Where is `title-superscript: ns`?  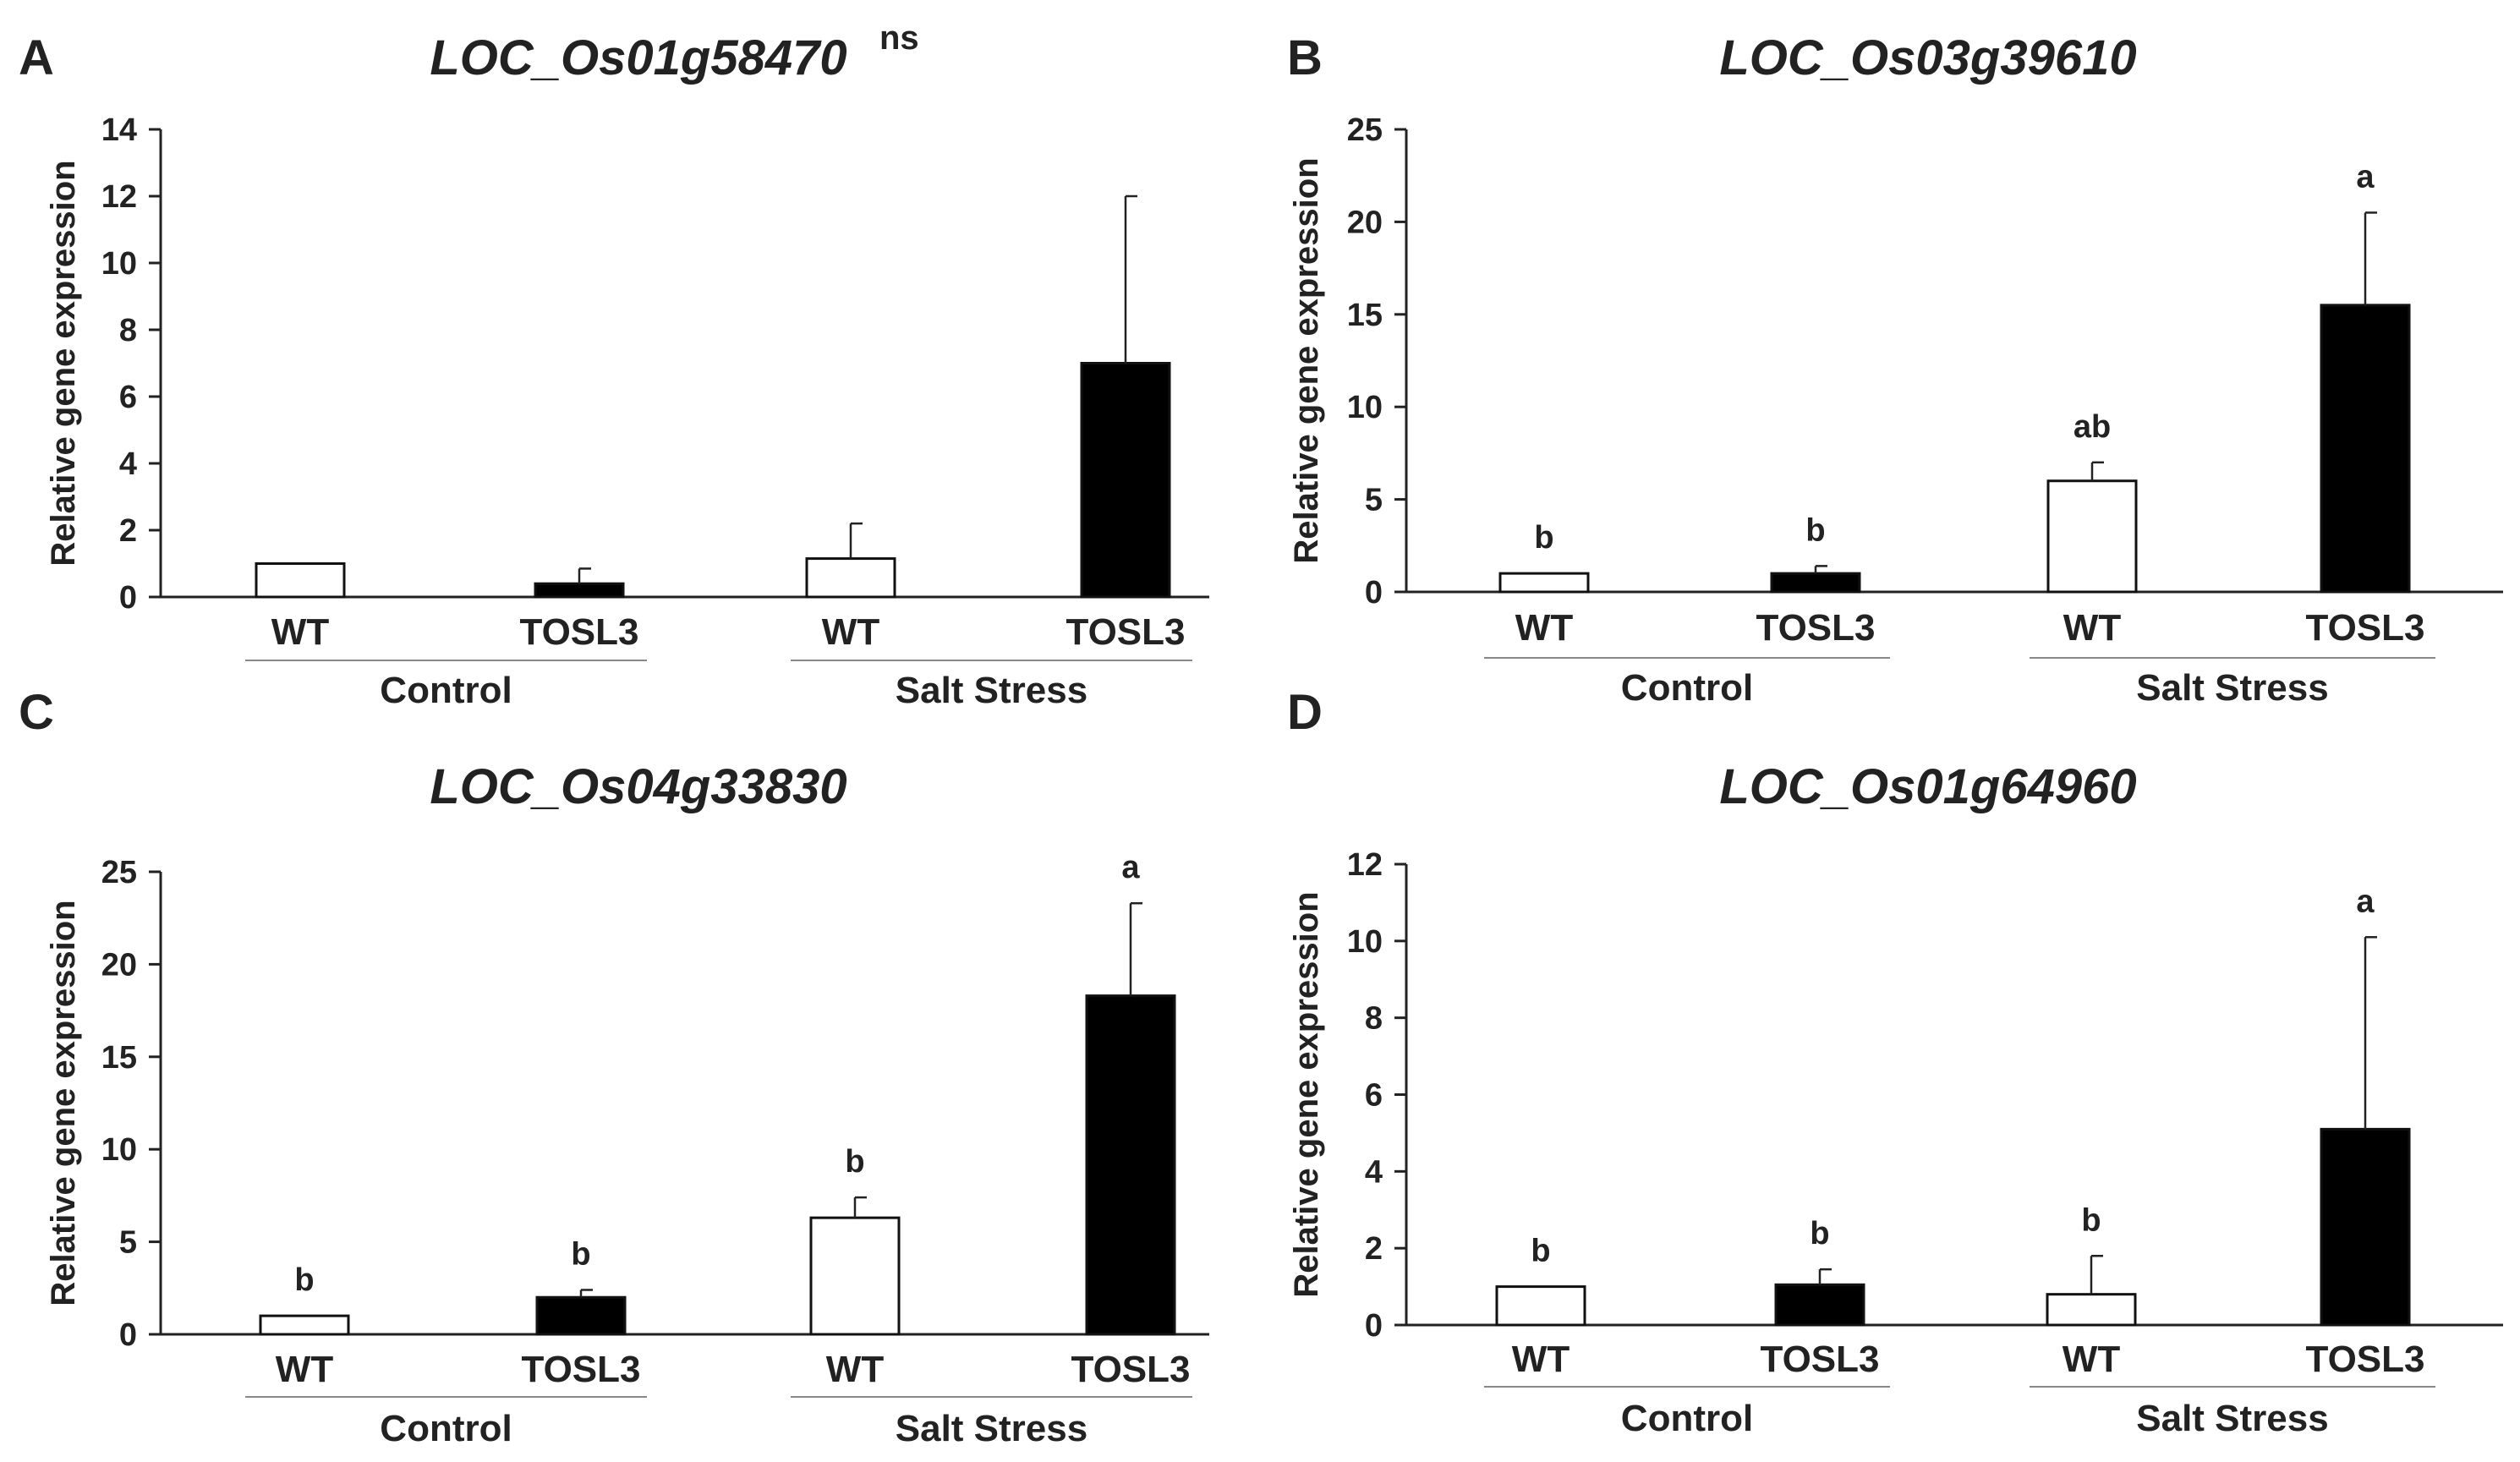
title-superscript: ns is located at coordinates (899, 38).